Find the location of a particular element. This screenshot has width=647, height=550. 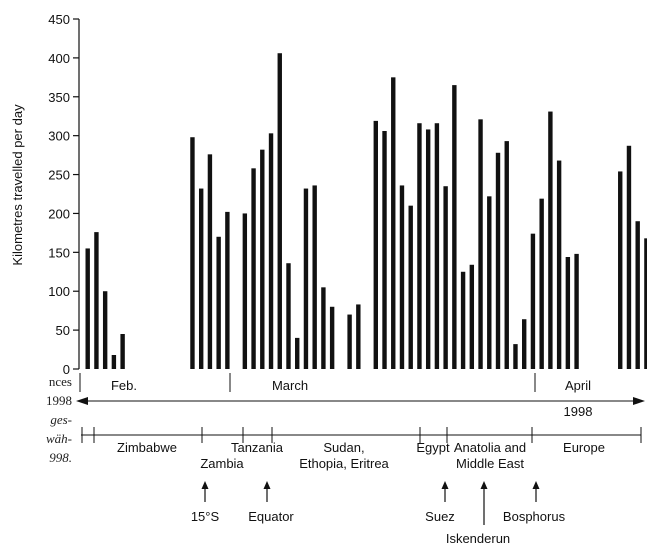

annotation-iskenderun: Iskenderun is located at coordinates (478, 538).